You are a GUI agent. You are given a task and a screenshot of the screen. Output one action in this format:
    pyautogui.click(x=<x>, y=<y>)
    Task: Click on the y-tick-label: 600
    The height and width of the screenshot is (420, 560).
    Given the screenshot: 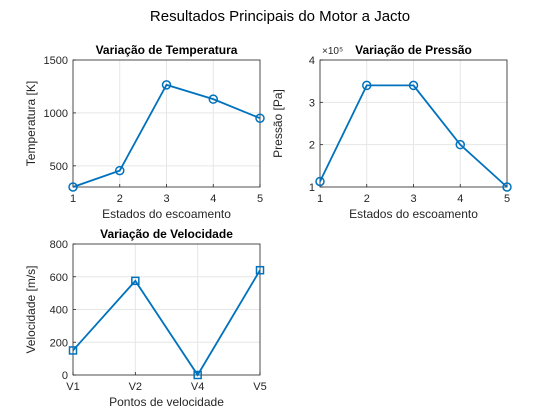 What is the action you would take?
    pyautogui.click(x=59, y=278)
    